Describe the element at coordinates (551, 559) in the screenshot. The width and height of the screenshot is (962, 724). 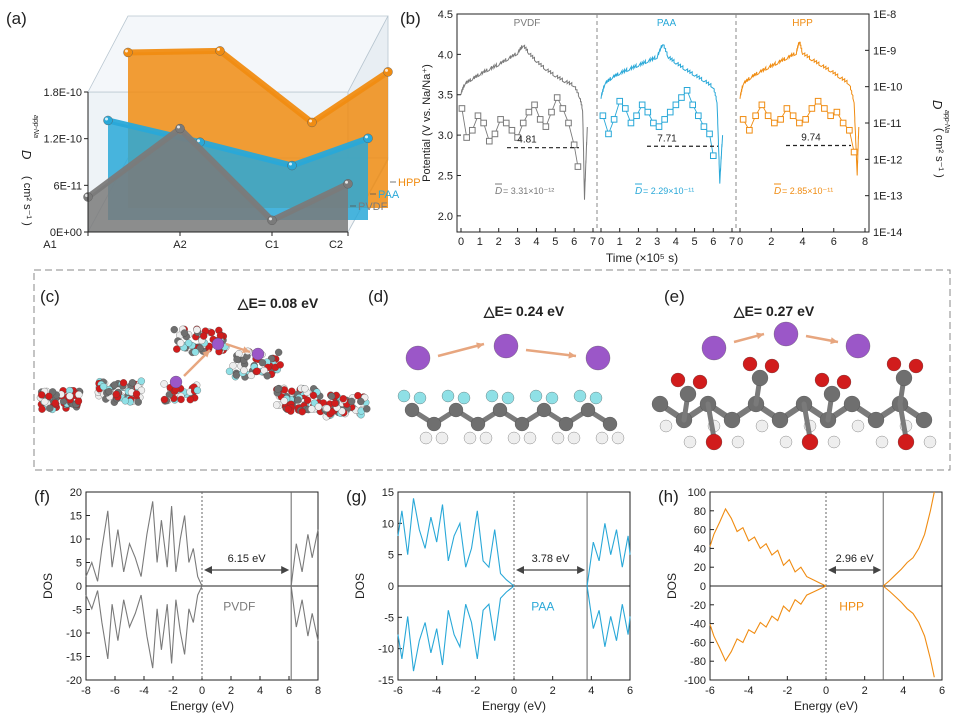
I see `g-gap-label: 3.78 eV` at that location.